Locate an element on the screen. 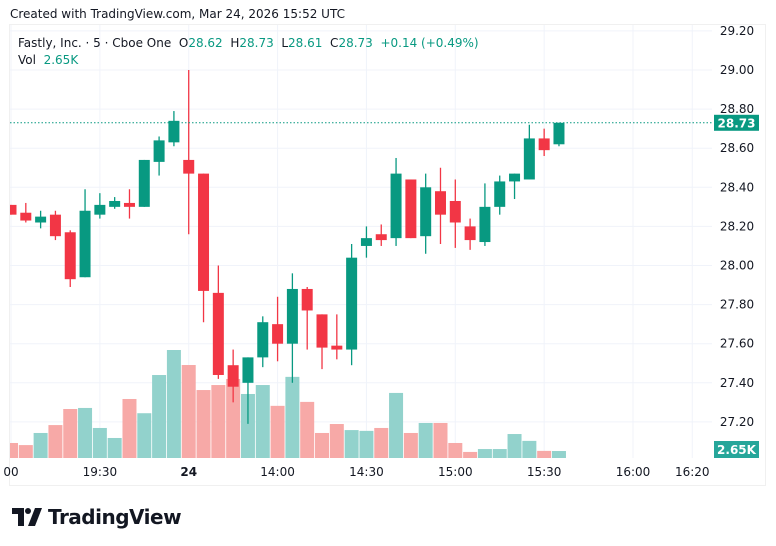 Image resolution: width=776 pixels, height=546 pixels. y-tick-label: 28.40 is located at coordinates (737, 187).